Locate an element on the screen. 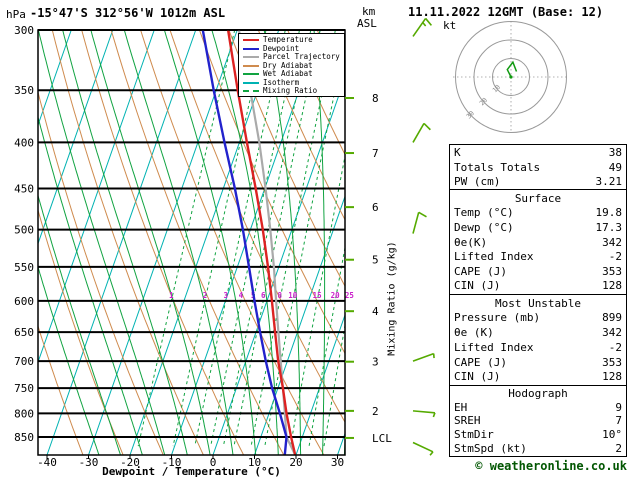  stat-value: 2 is located at coordinates (618, 449).